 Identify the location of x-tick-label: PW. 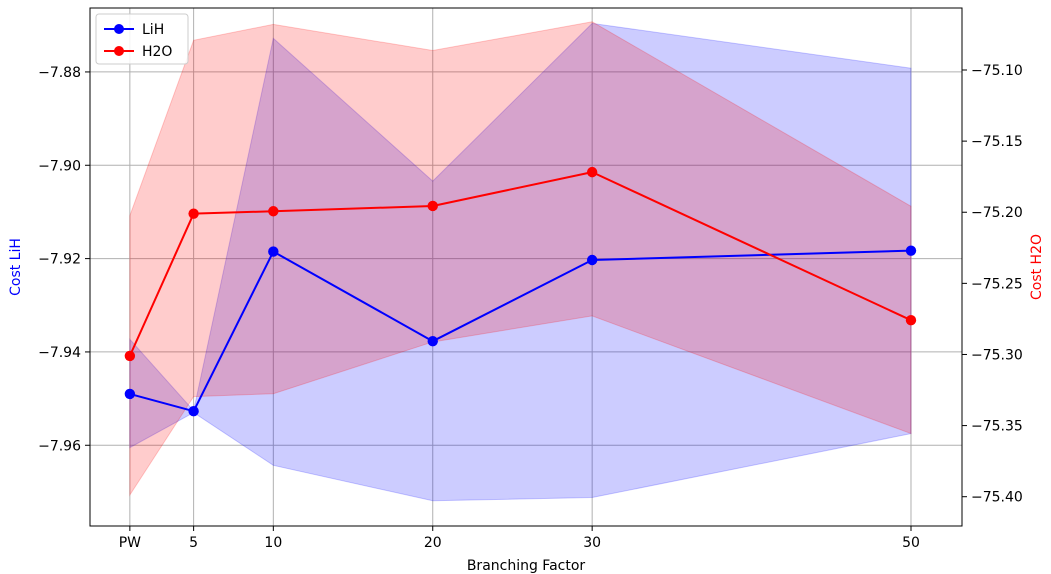
(130, 543).